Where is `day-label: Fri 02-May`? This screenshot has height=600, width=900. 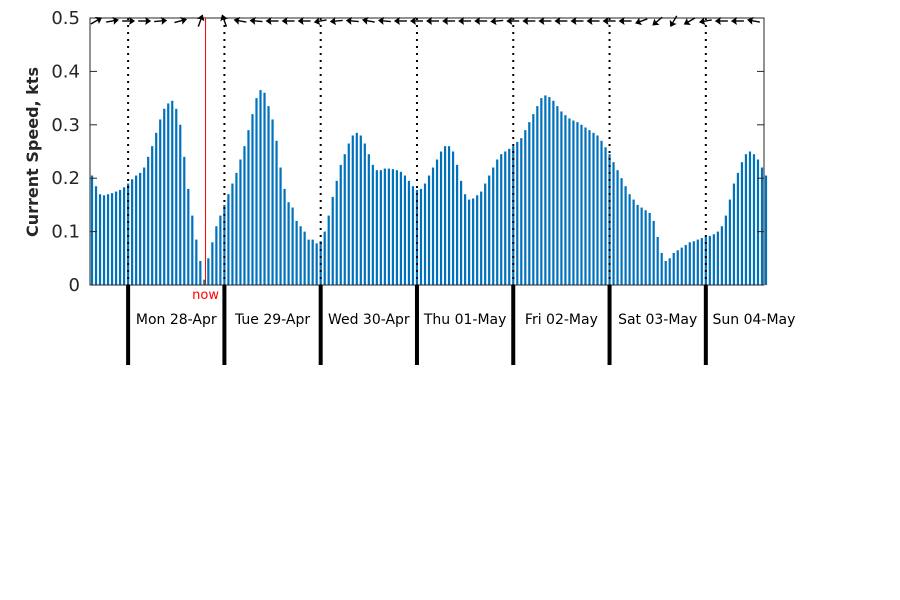
day-label: Fri 02-May is located at coordinates (561, 320).